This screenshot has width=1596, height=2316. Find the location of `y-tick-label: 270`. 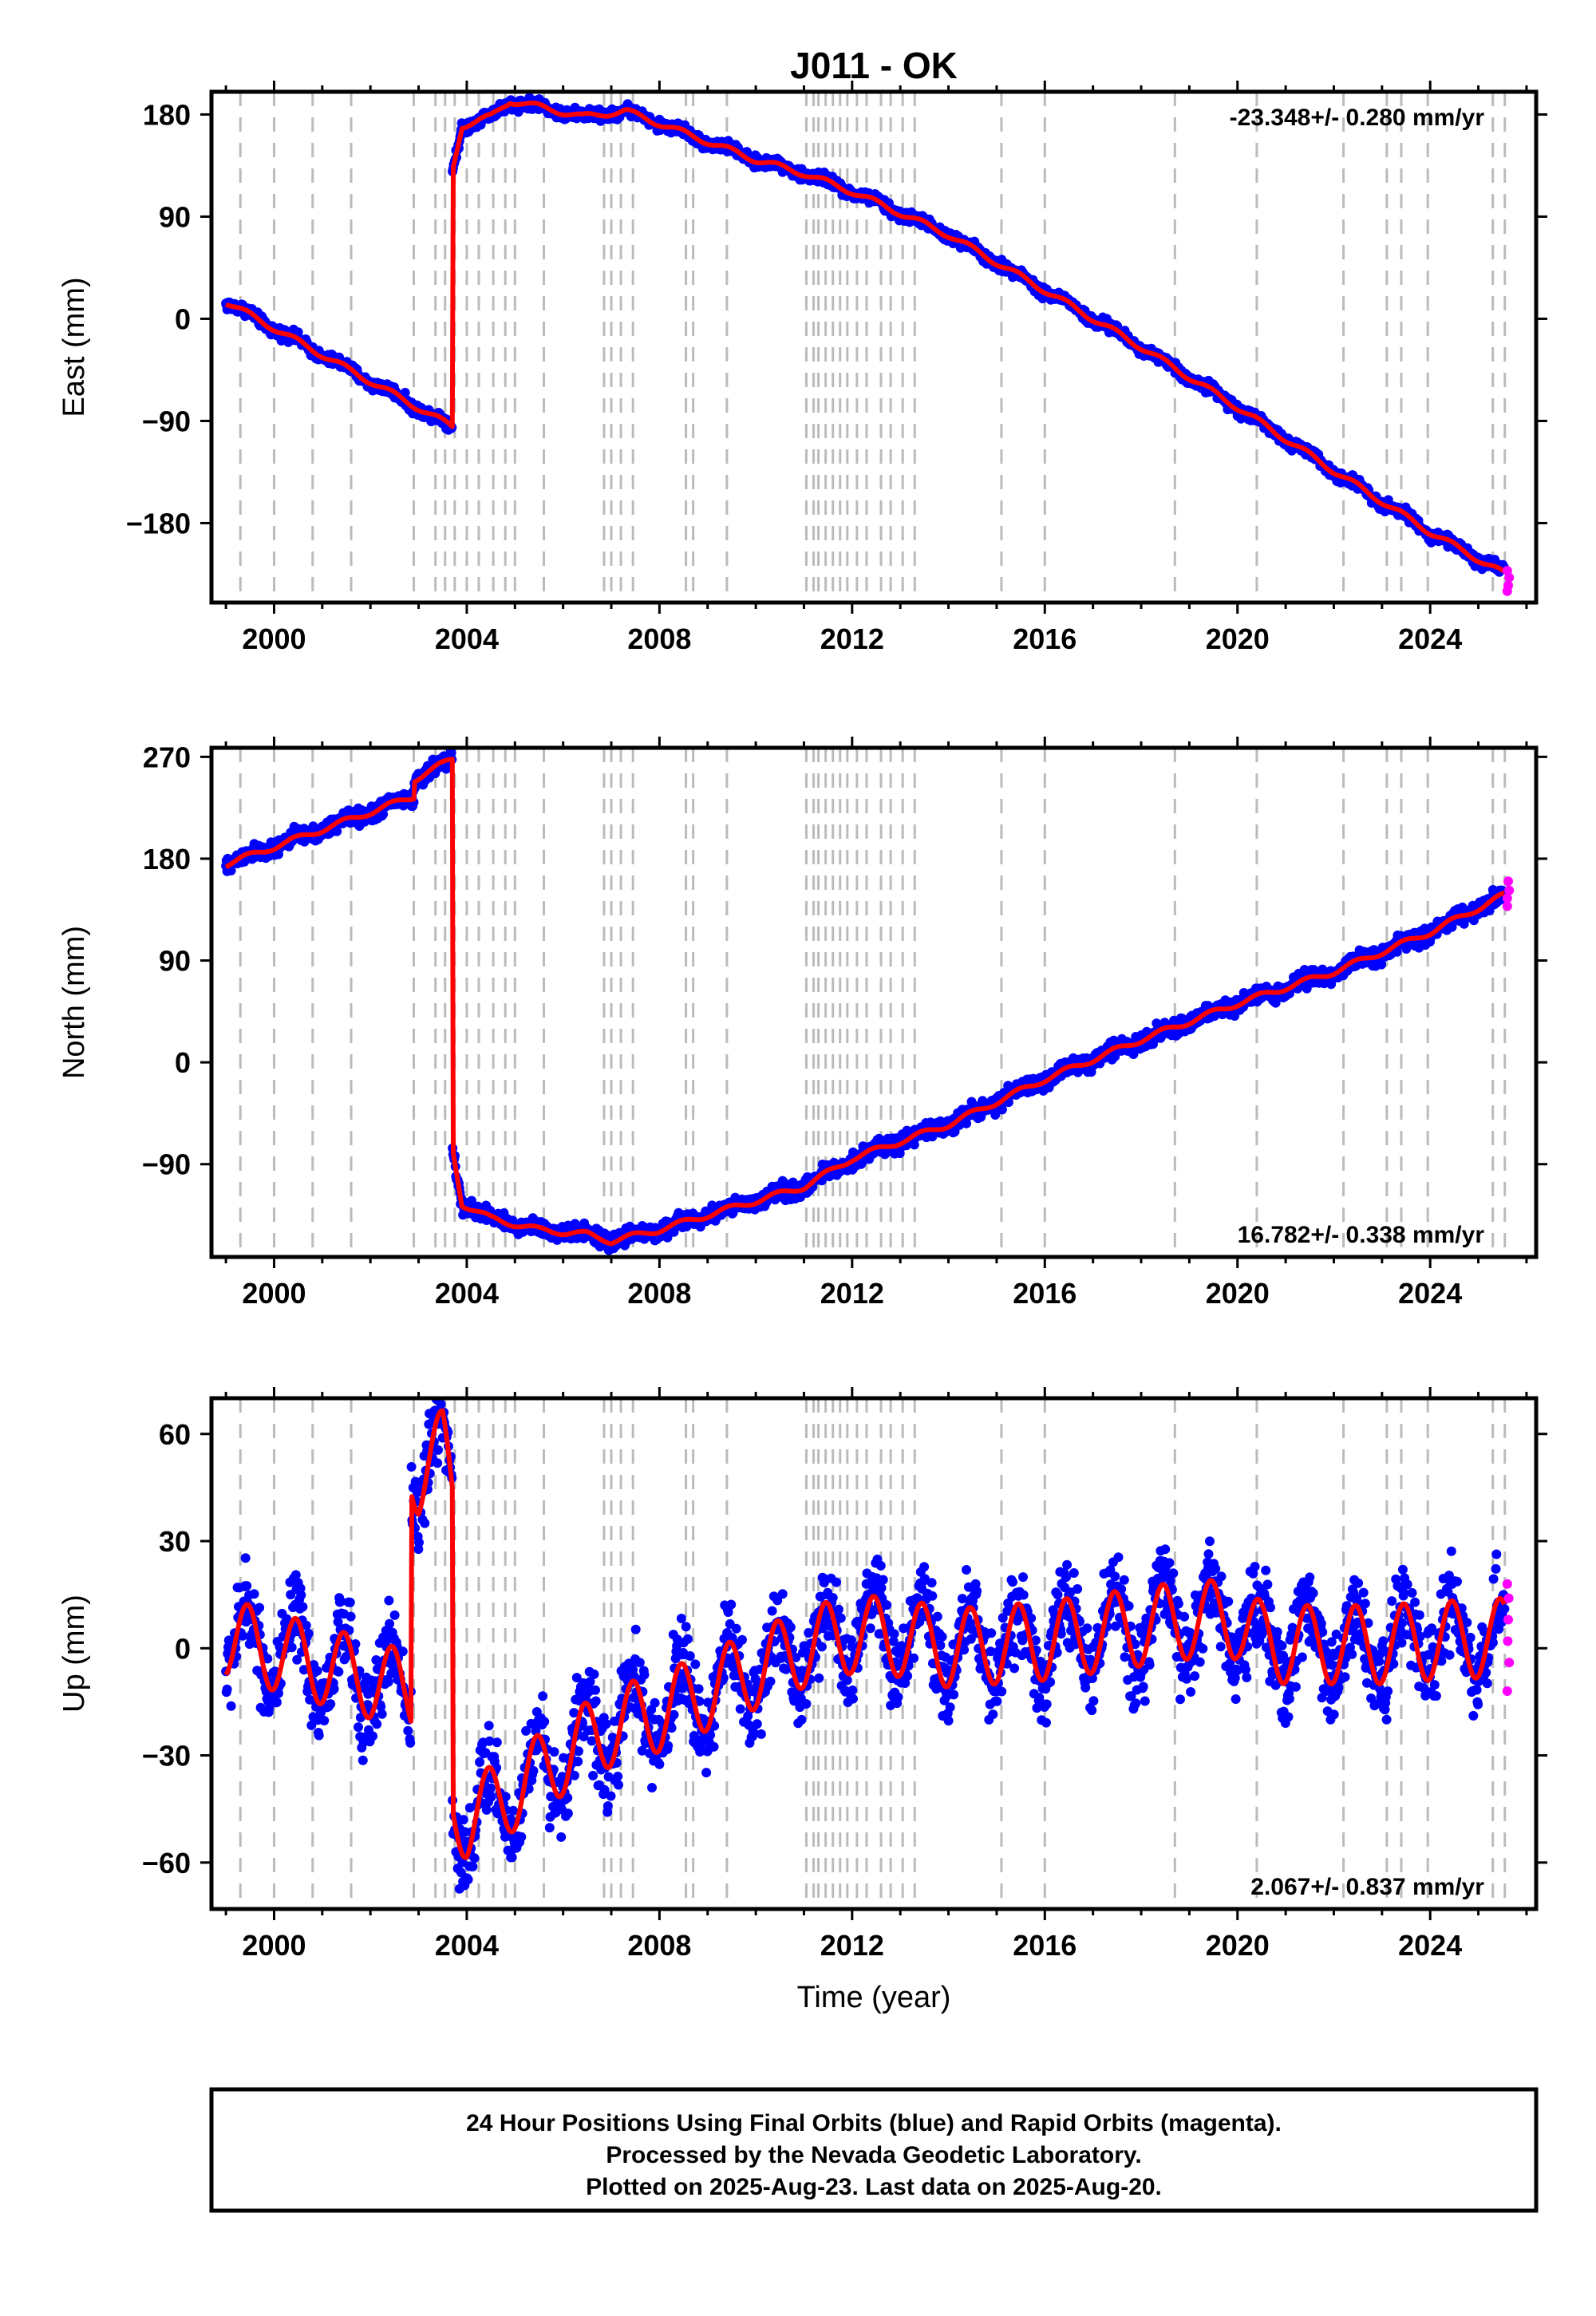

y-tick-label: 270 is located at coordinates (167, 757).